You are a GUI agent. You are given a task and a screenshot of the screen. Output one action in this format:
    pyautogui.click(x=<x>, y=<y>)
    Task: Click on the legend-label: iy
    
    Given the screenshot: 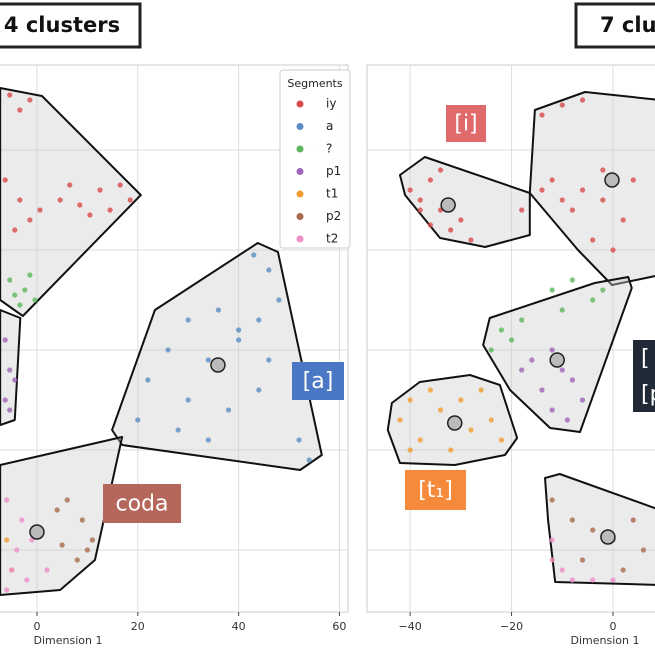 What is the action you would take?
    pyautogui.click(x=331, y=104)
    